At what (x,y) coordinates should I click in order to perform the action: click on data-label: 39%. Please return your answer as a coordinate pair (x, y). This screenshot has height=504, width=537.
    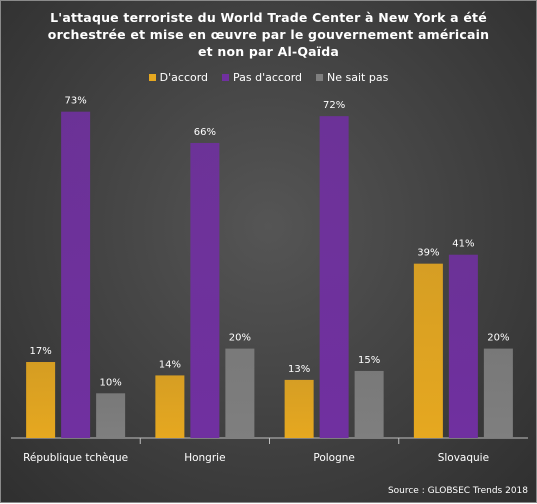
    Looking at the image, I should click on (428, 253).